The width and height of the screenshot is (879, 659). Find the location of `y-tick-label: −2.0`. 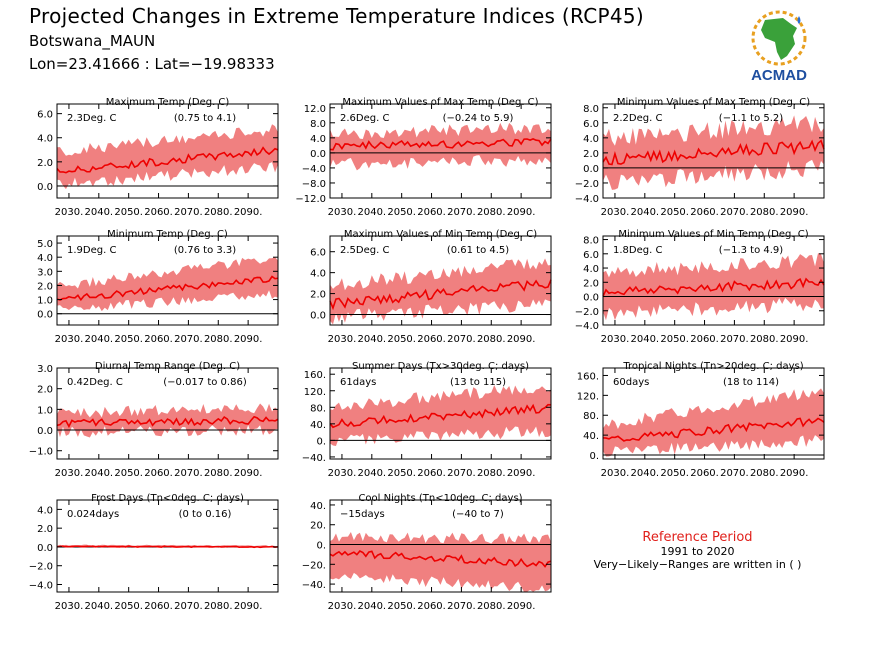

y-tick-label: −2.0 is located at coordinates (41, 567).